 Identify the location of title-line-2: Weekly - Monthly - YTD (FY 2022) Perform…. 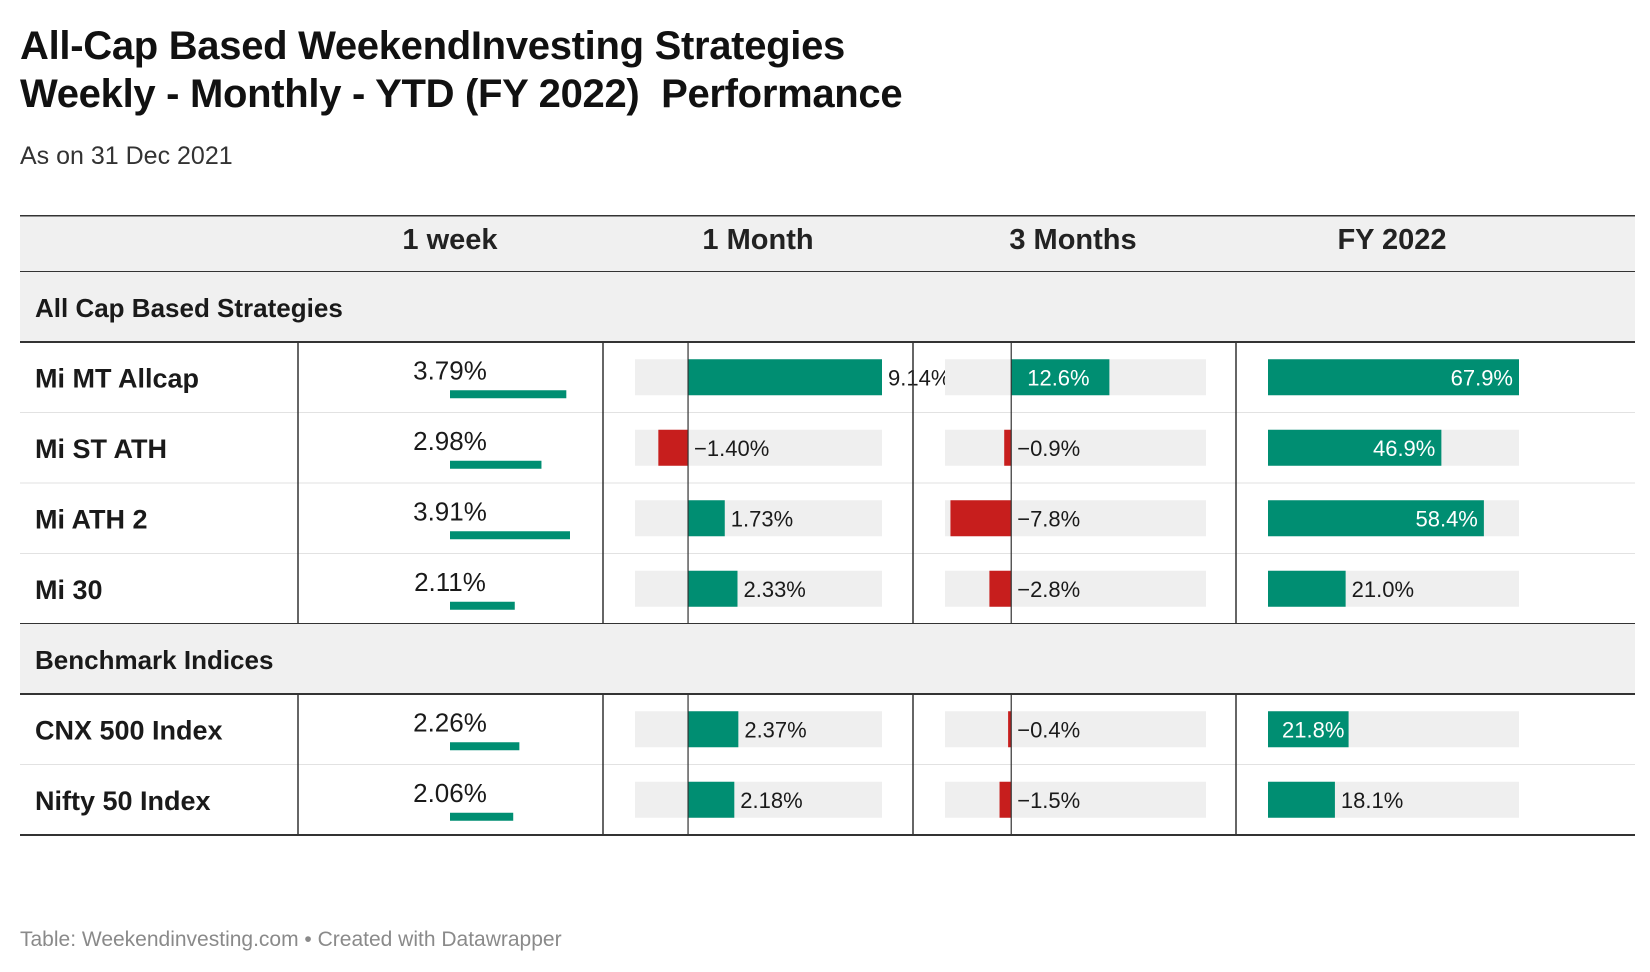
(461, 94).